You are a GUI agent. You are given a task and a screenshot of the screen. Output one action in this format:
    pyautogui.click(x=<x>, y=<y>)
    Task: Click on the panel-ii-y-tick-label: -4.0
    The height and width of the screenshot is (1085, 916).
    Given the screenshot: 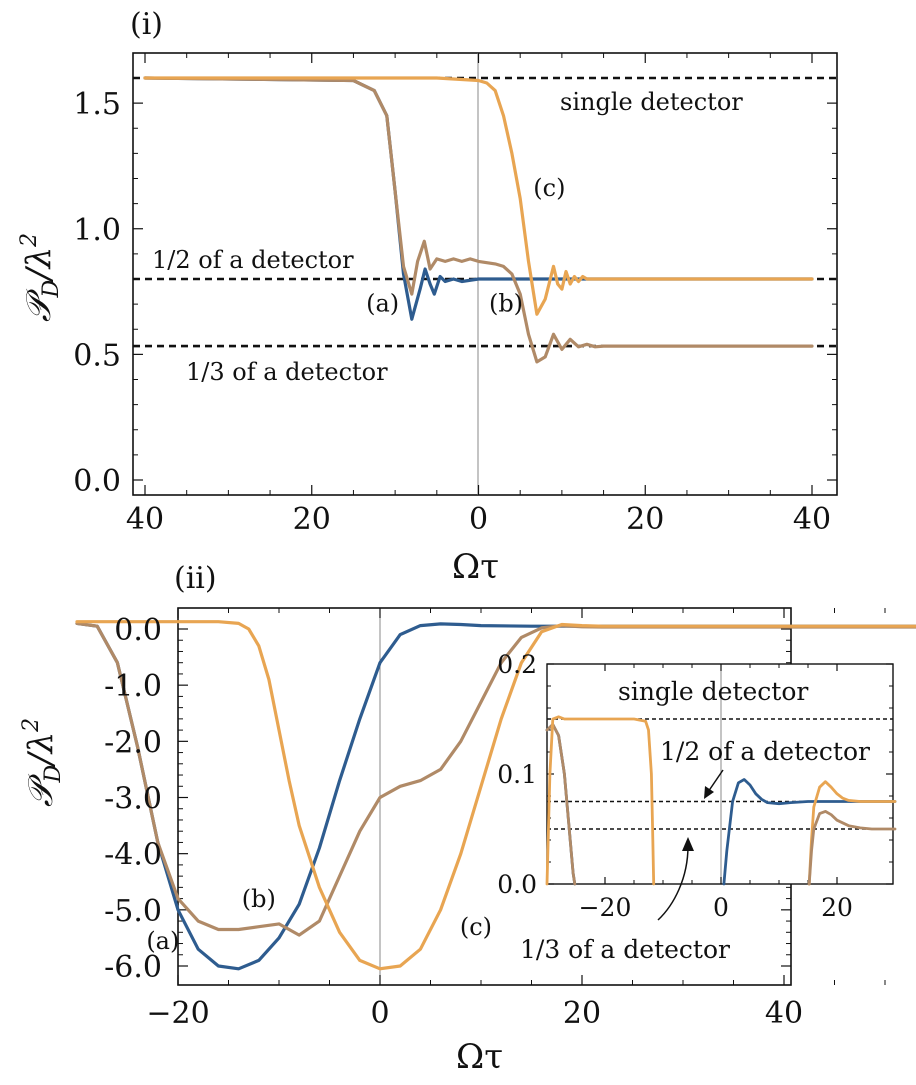 What is the action you would take?
    pyautogui.click(x=133, y=855)
    